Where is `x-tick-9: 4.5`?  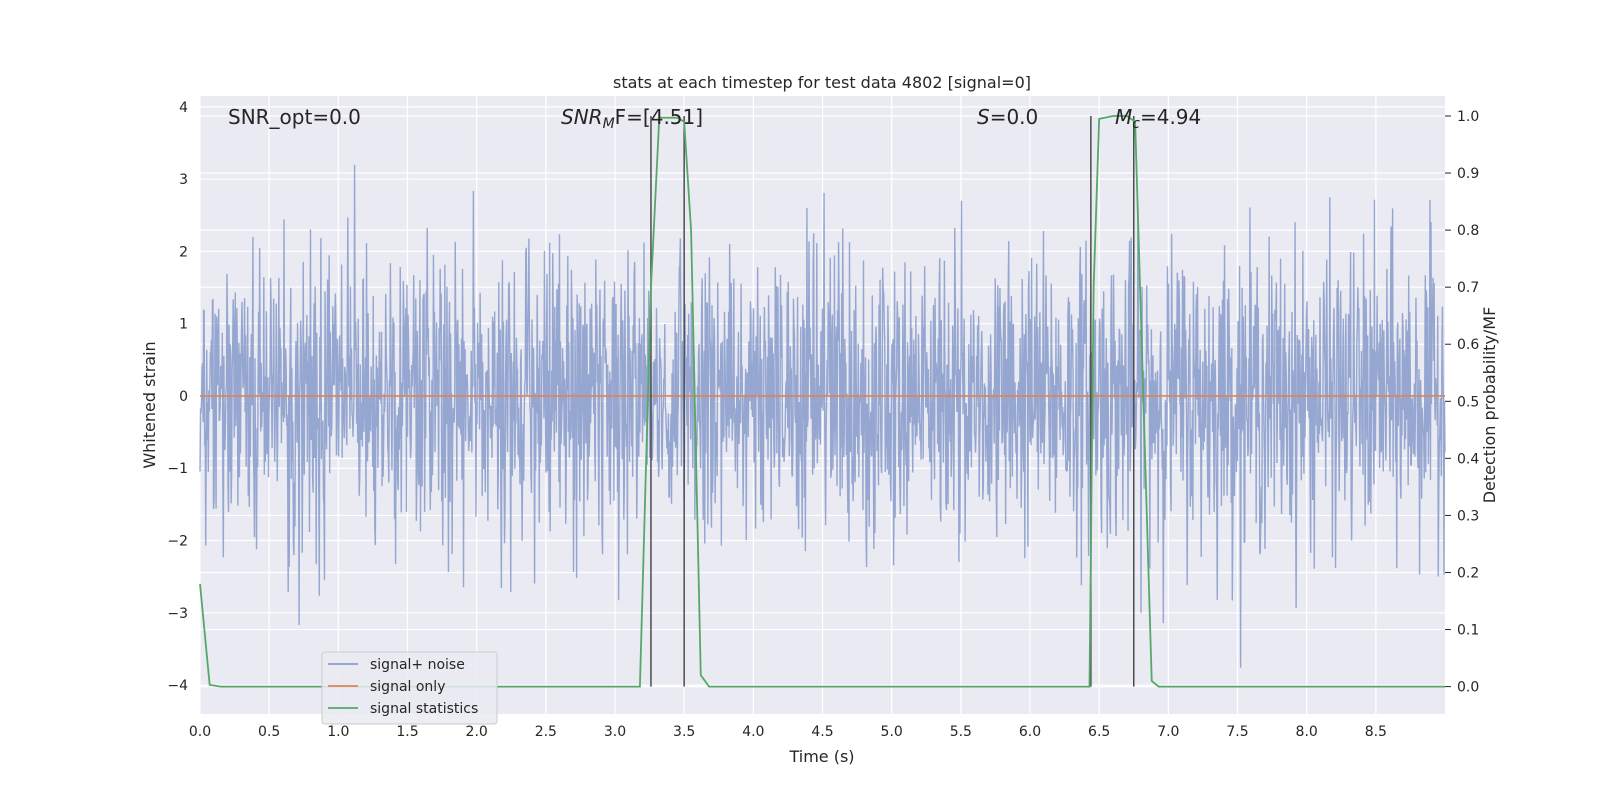 x-tick-9: 4.5 is located at coordinates (822, 732).